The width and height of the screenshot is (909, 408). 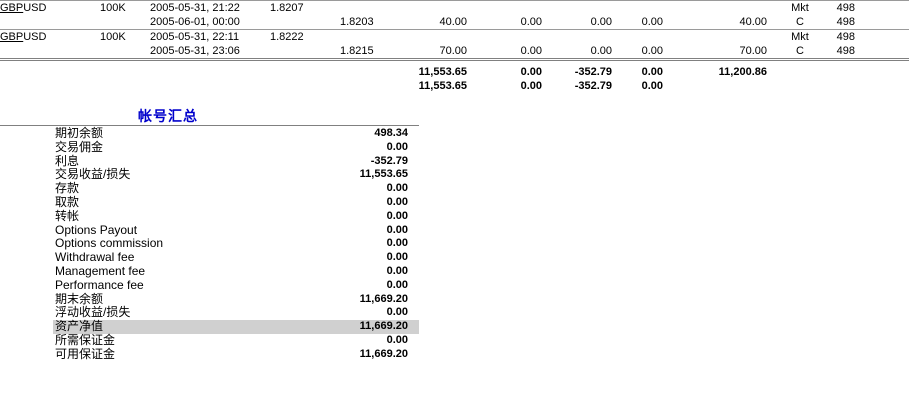 What do you see at coordinates (236, 175) in the screenshot?
I see `summary-row: 交易收益/损失 11,553.65` at bounding box center [236, 175].